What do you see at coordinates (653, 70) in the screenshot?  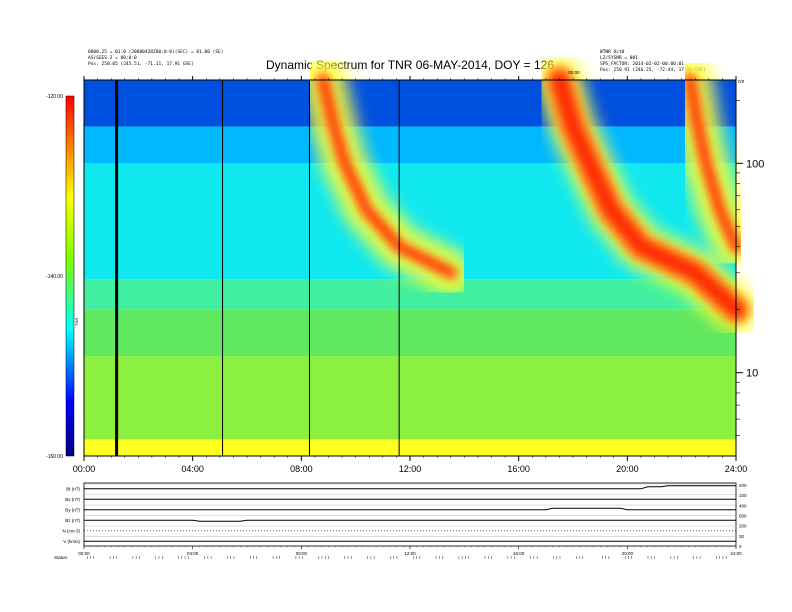 I see `right-meta-line-4: Pos: 250.91 (246.25, -72.44, 17.95 GSE)` at bounding box center [653, 70].